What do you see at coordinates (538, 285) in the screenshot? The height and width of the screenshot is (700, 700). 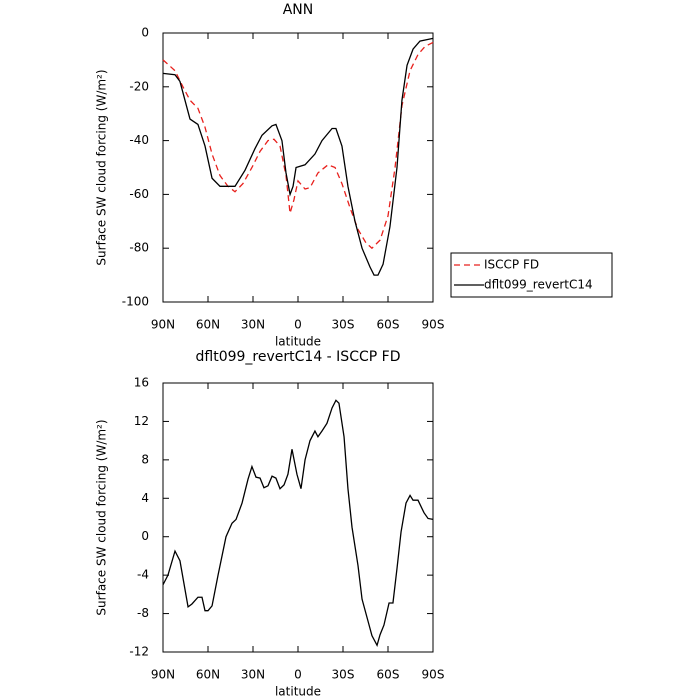 I see `legend-label: dflt099_revertC14` at bounding box center [538, 285].